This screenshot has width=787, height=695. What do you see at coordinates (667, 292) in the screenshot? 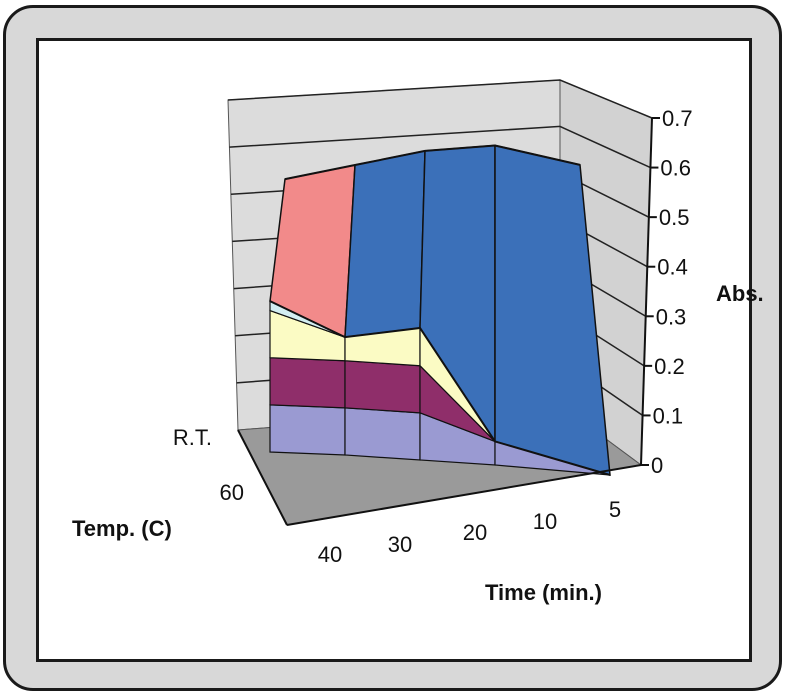
I see `z-axis-ticks: 0 0.1 0.2 0.3 0.4 0.5 0.6 0.7` at bounding box center [667, 292].